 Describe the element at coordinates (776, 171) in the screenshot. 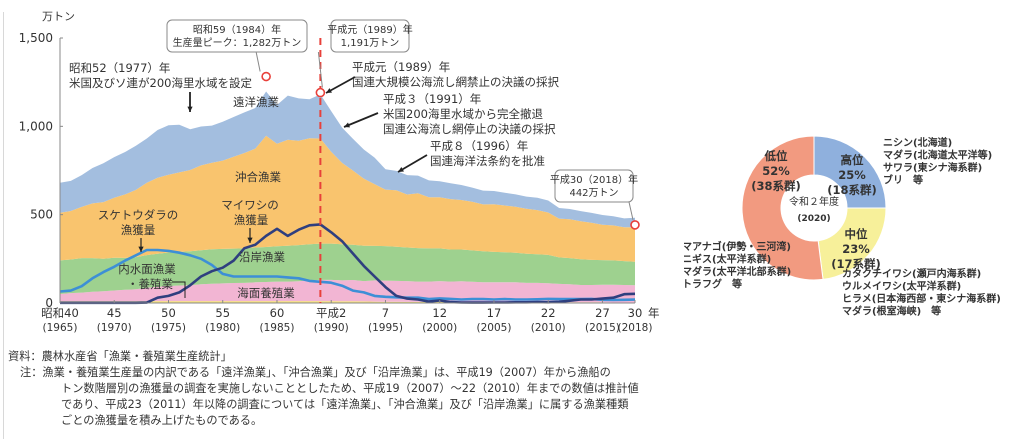

I see `donut-label-low-percent: 52%` at that location.